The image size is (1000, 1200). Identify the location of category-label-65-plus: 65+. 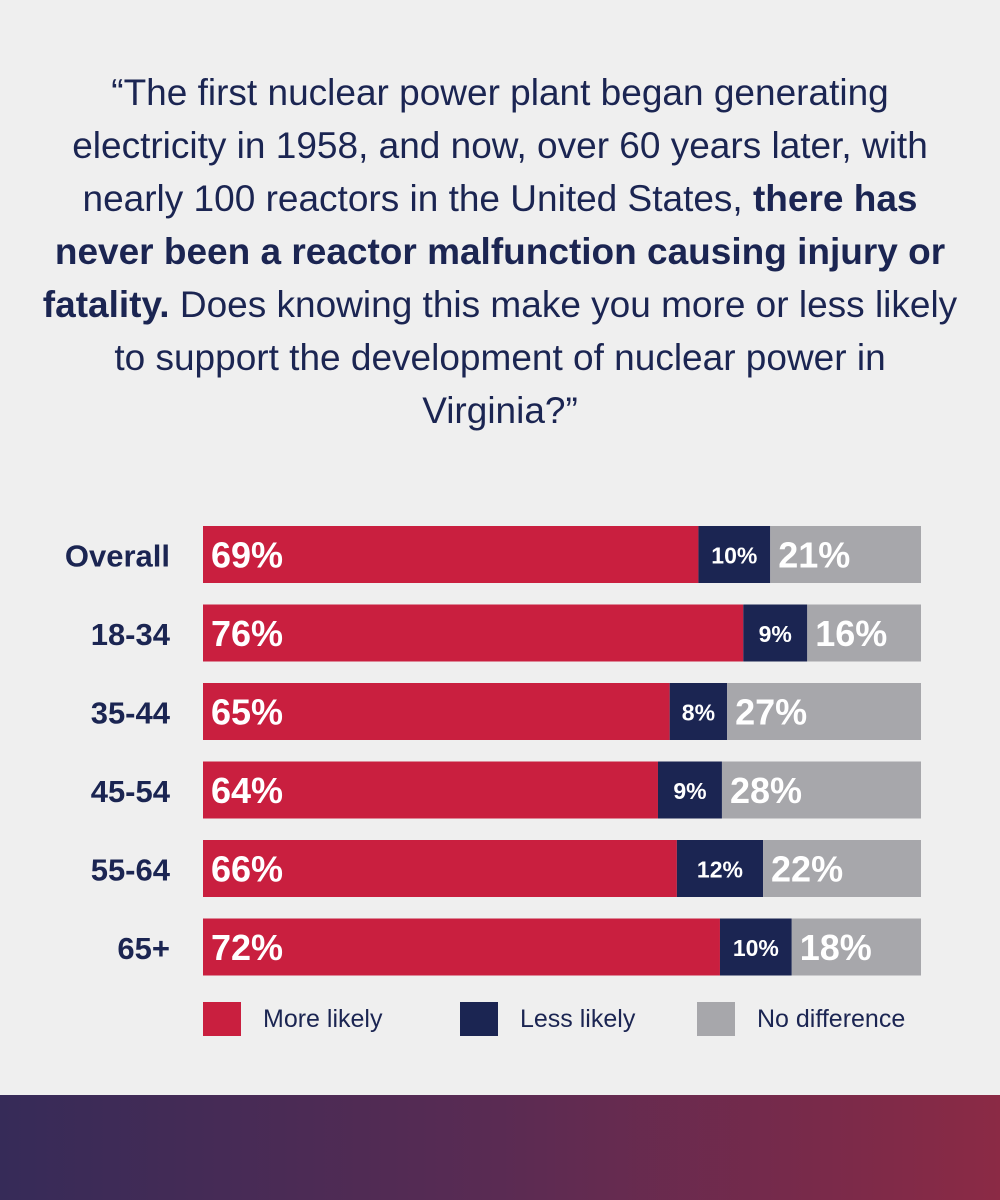
(143, 948).